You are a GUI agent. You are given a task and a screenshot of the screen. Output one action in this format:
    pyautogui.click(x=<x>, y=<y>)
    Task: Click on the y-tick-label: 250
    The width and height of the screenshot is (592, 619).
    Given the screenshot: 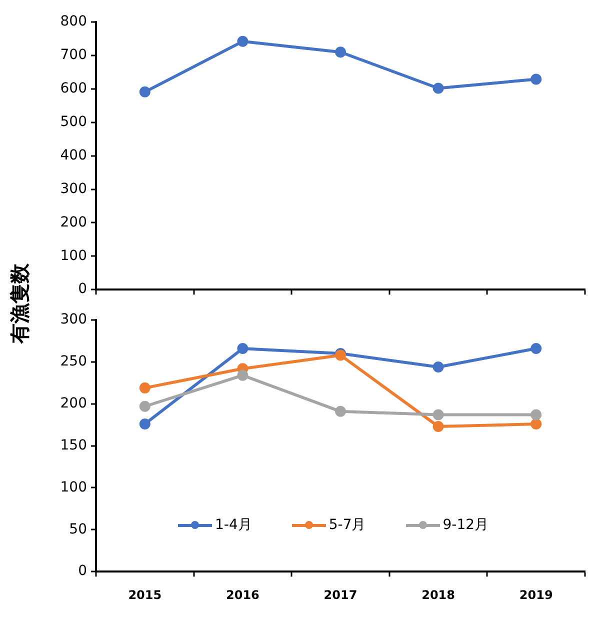 What is the action you would take?
    pyautogui.click(x=73, y=362)
    